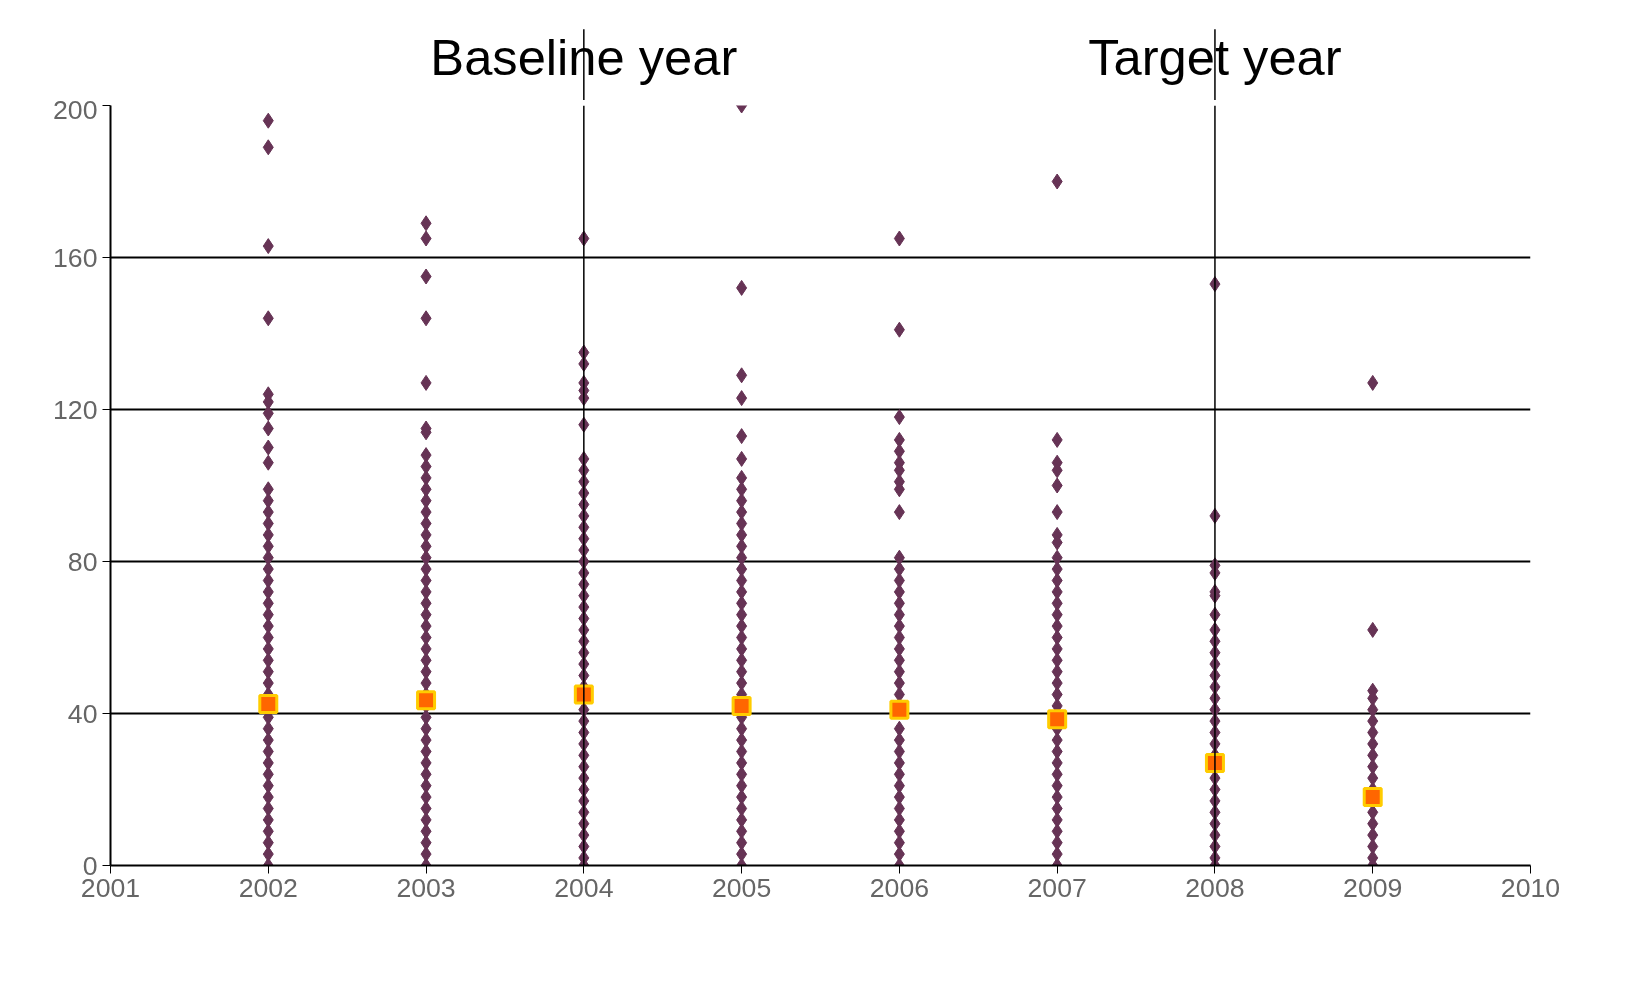 Image resolution: width=1625 pixels, height=1000 pixels. Describe the element at coordinates (1057, 887) in the screenshot. I see `x-tick-label: 2007` at that location.